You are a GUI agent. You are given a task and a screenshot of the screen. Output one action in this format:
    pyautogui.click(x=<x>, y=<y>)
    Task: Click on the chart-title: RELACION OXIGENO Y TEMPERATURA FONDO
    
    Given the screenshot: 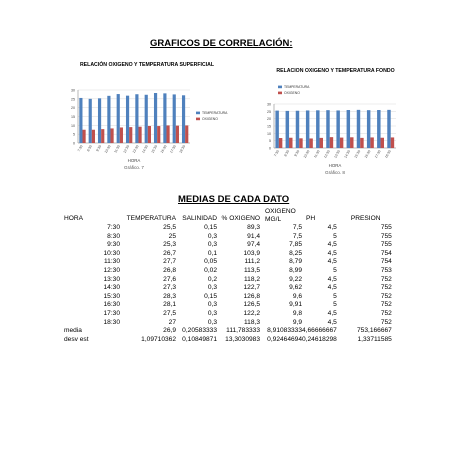 What is the action you would take?
    pyautogui.click(x=335, y=71)
    